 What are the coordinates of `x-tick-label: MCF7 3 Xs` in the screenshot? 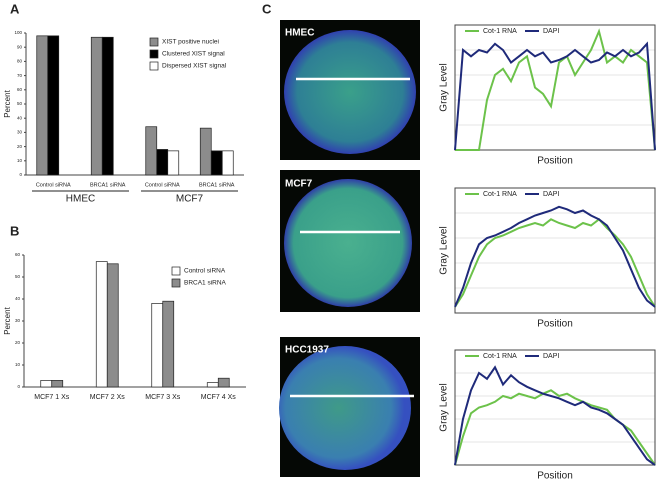 It's located at (163, 397).